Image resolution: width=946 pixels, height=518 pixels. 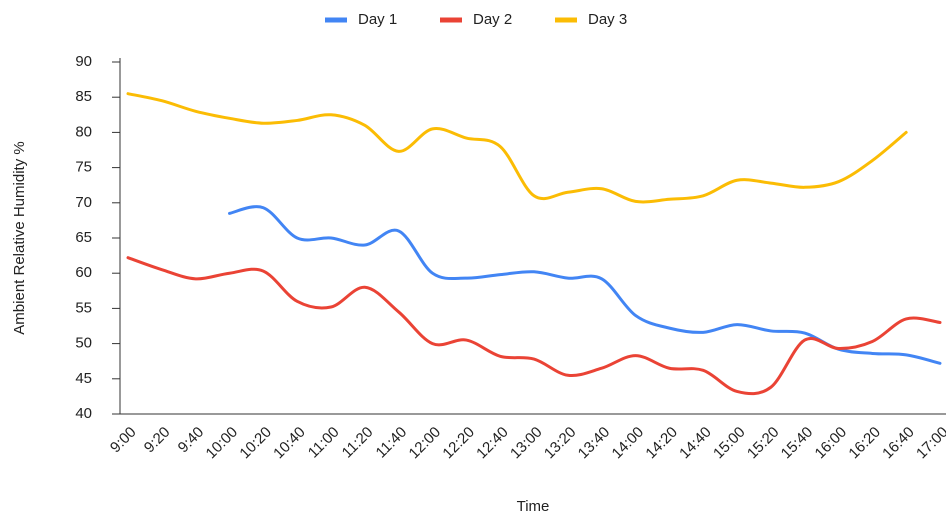 What do you see at coordinates (695, 443) in the screenshot?
I see `x-tick-label: 14:40` at bounding box center [695, 443].